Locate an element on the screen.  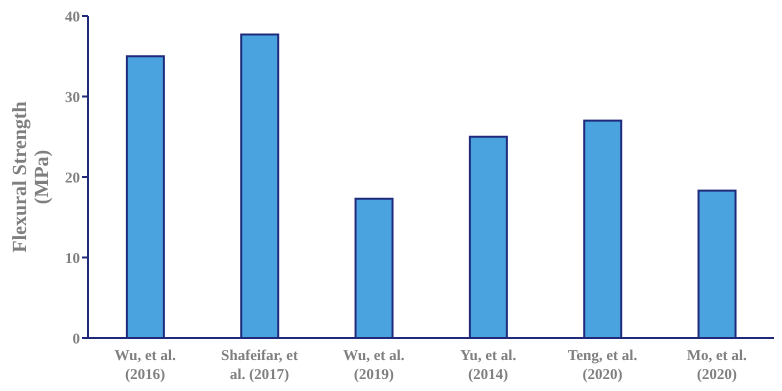
x-tick-label: Mo, et al. (2020) is located at coordinates (717, 365).